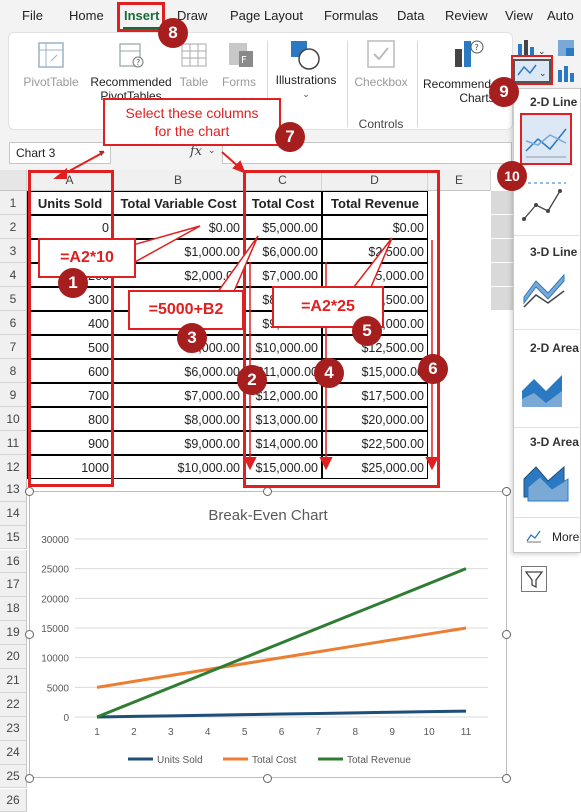 Image resolution: width=581 pixels, height=812 pixels. I want to click on step-badge-6: 6, so click(433, 369).